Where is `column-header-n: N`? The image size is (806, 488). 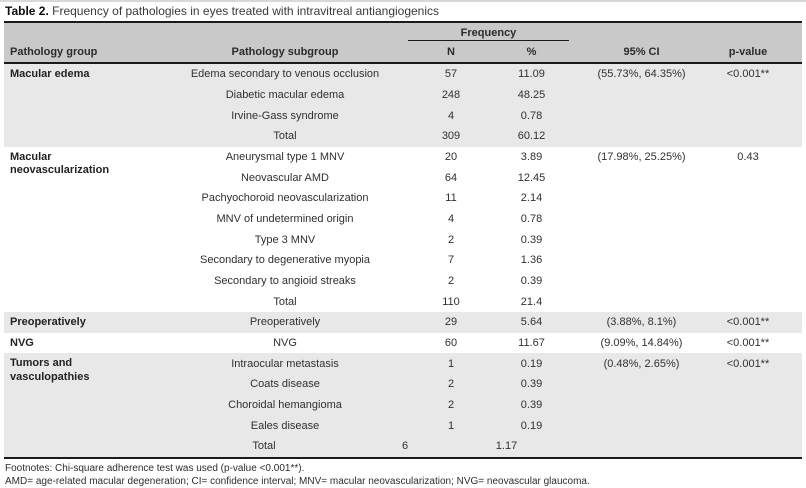 column-header-n: N is located at coordinates (451, 51).